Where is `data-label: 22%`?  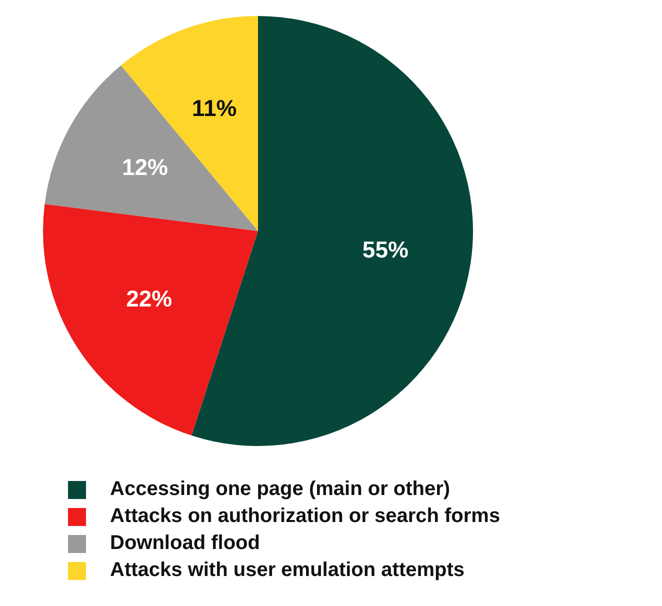 data-label: 22% is located at coordinates (149, 298).